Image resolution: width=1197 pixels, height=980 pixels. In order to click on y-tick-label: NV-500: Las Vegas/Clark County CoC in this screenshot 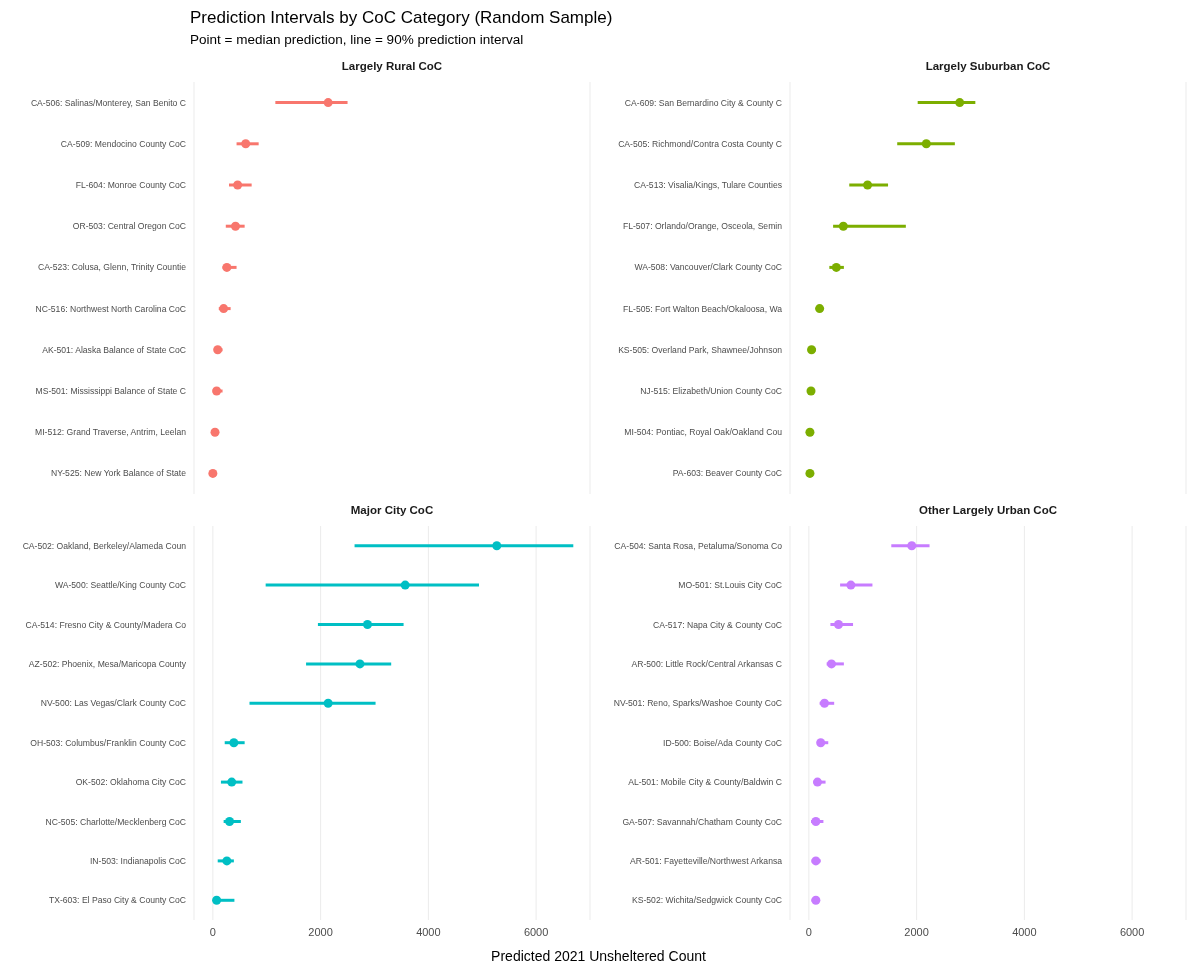, I will do `click(113, 703)`.